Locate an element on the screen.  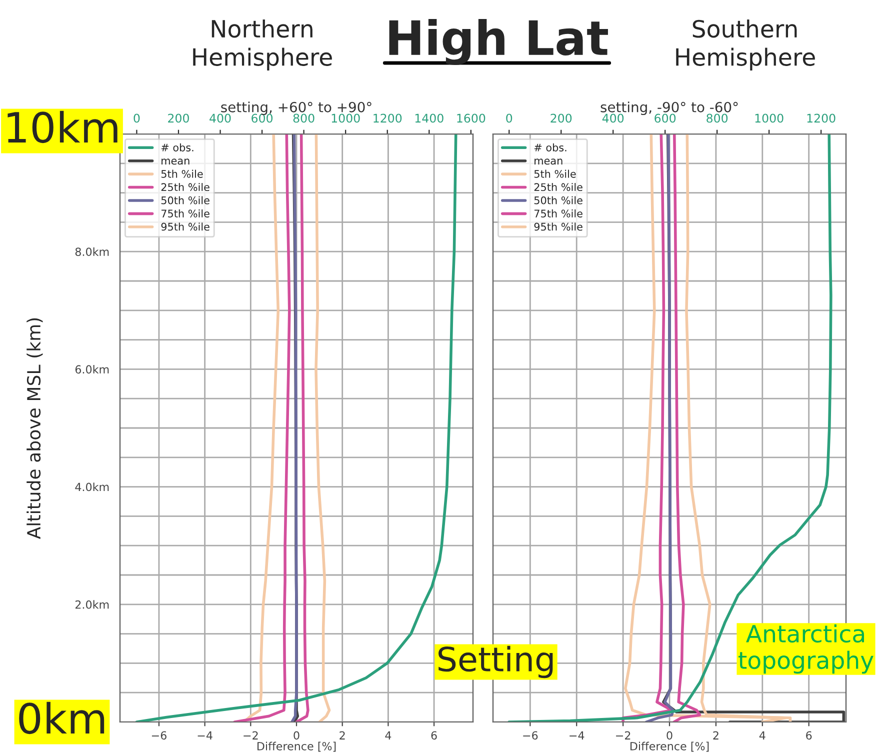
text: 0km is located at coordinates (61, 718).